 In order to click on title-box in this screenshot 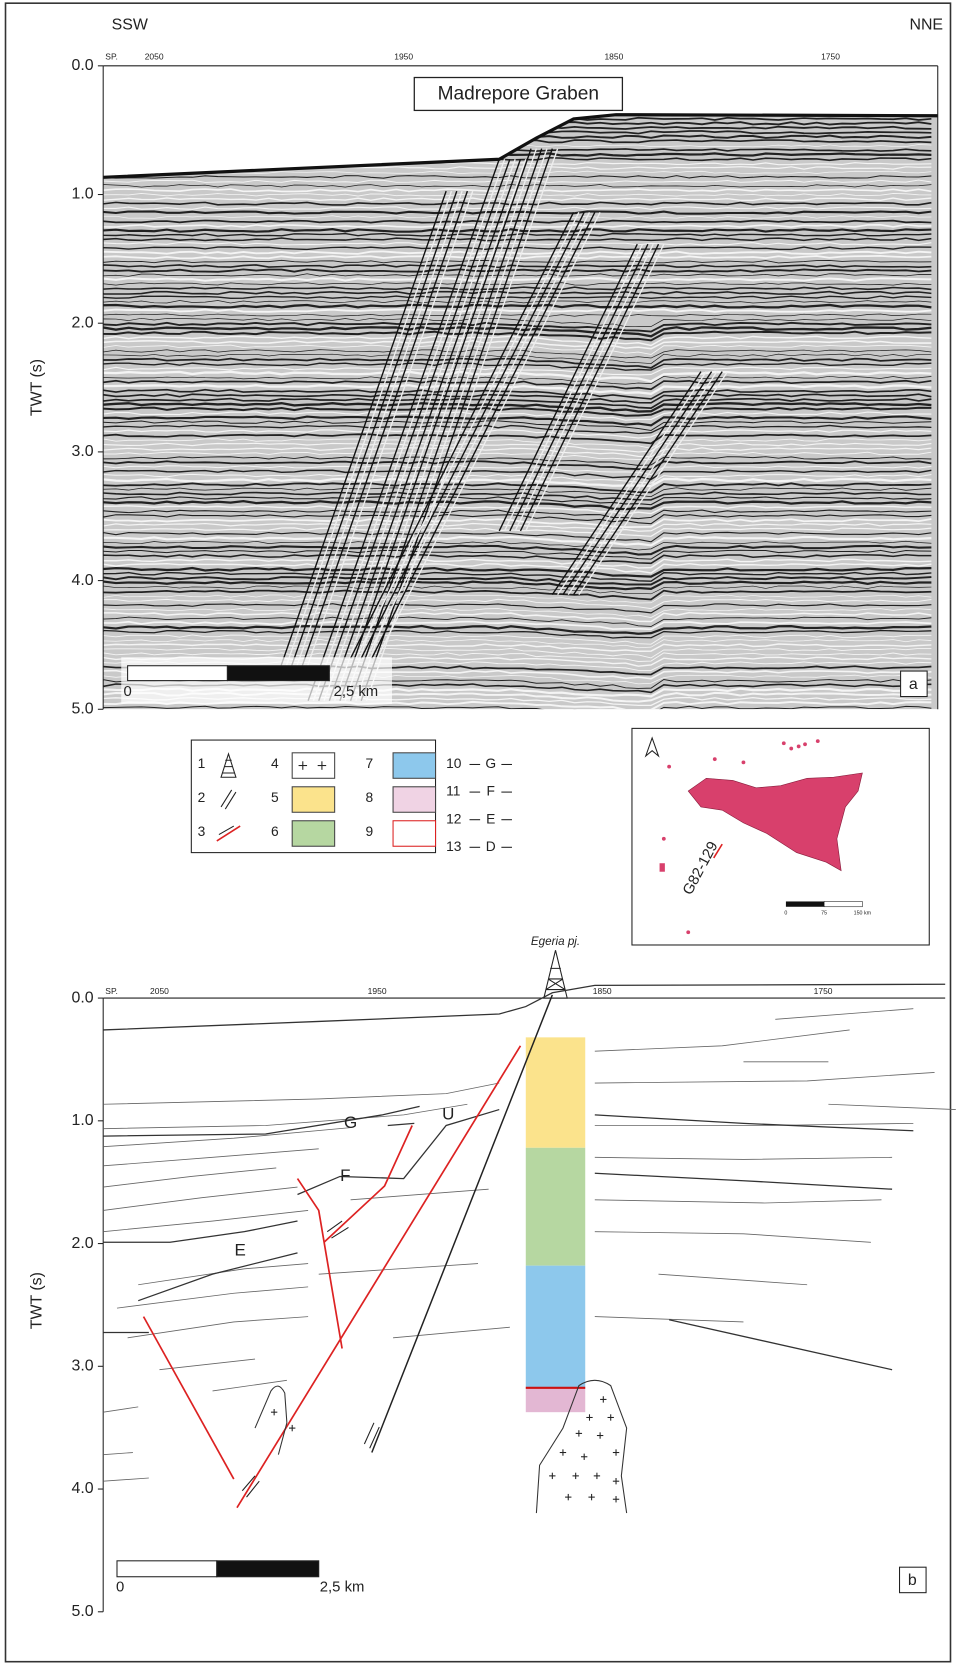, I will do `click(518, 94)`.